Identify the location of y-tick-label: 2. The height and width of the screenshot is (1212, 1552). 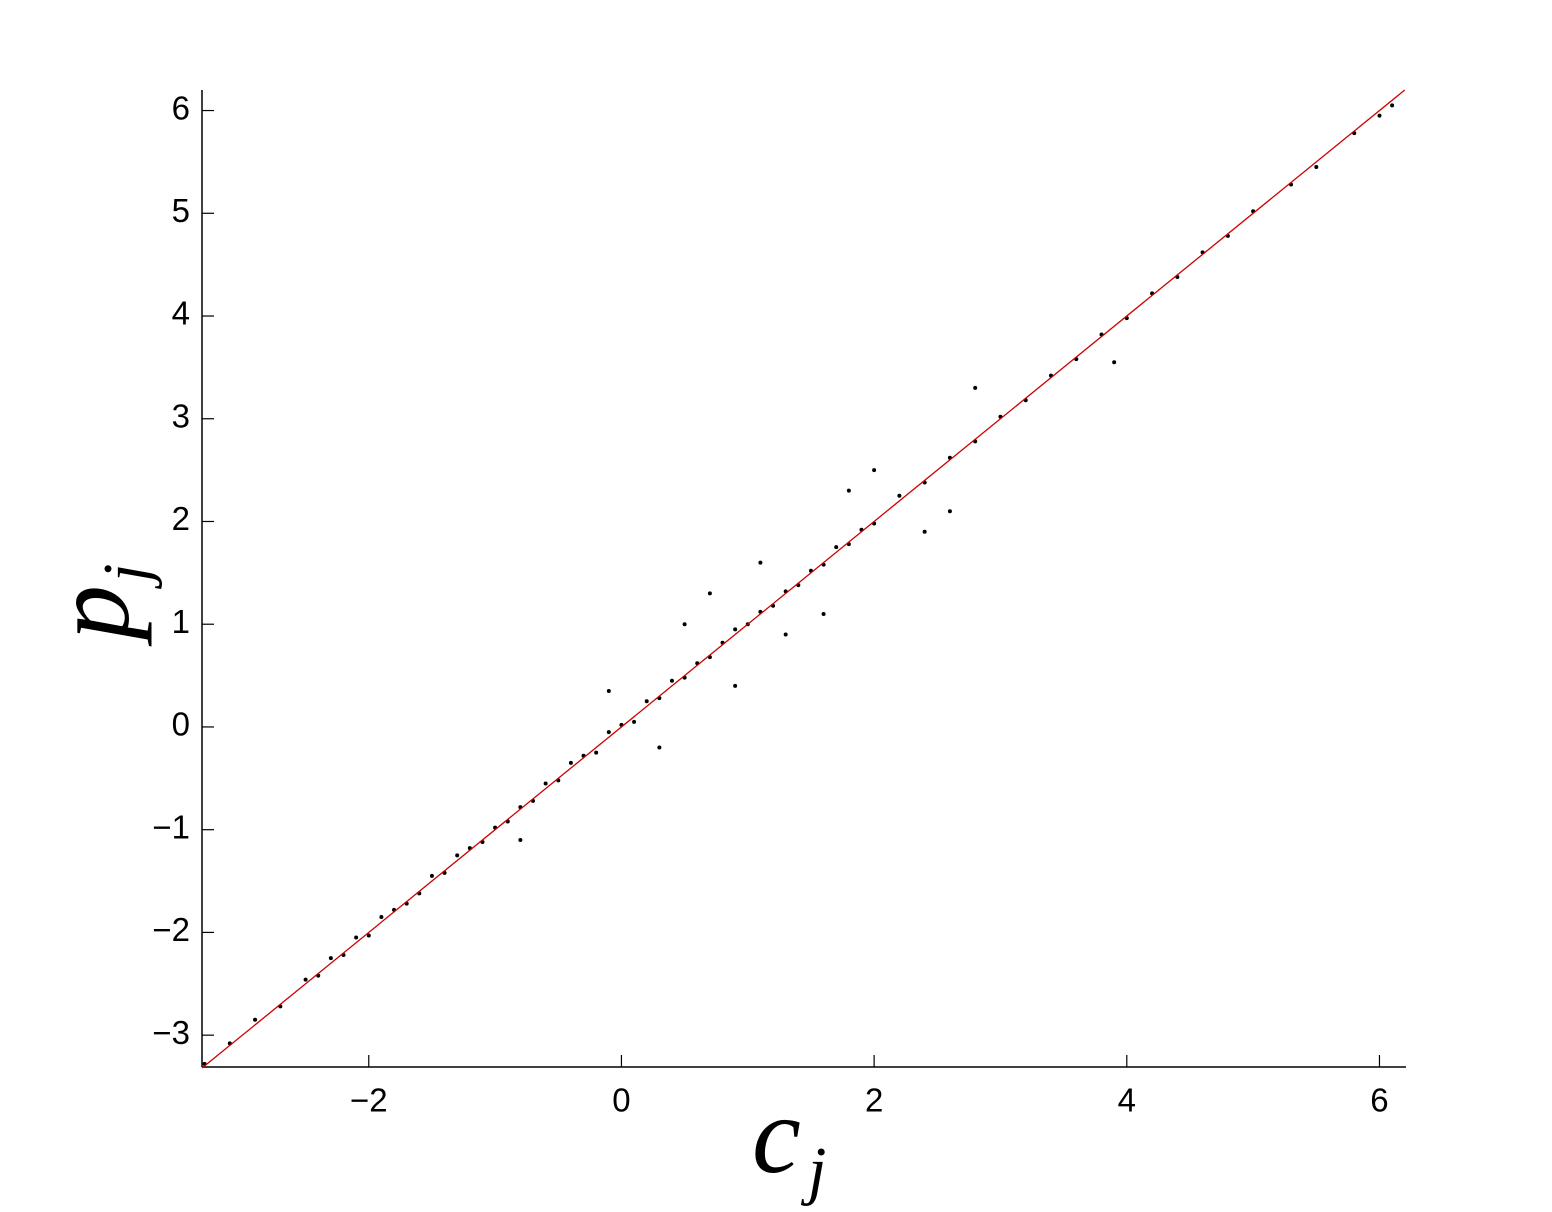
(181, 518).